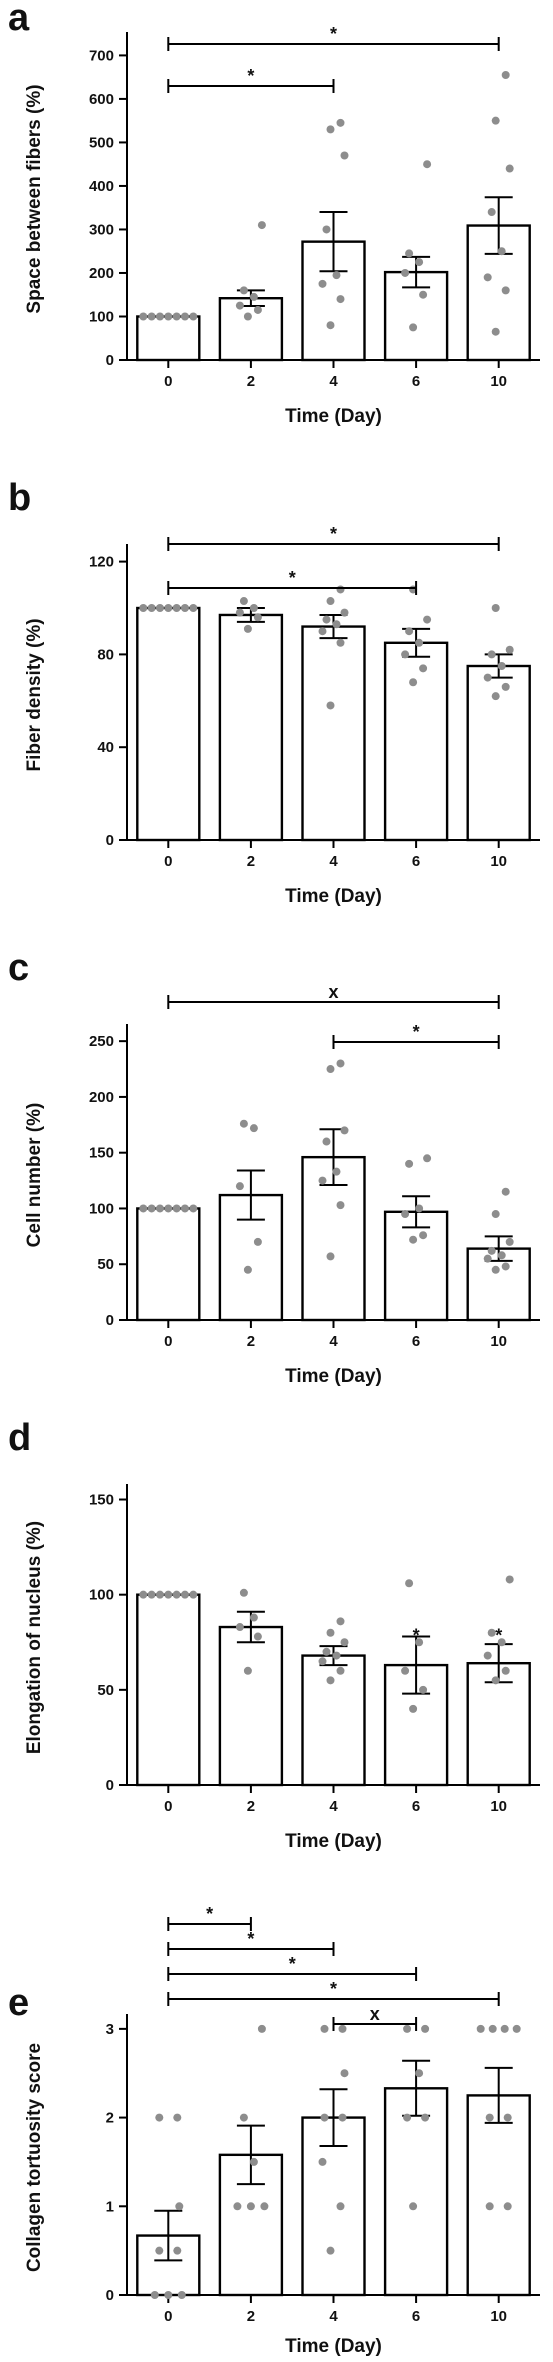 This screenshot has height=2362, width=553. Describe the element at coordinates (168, 381) in the screenshot. I see `x-tick-label: 0` at that location.